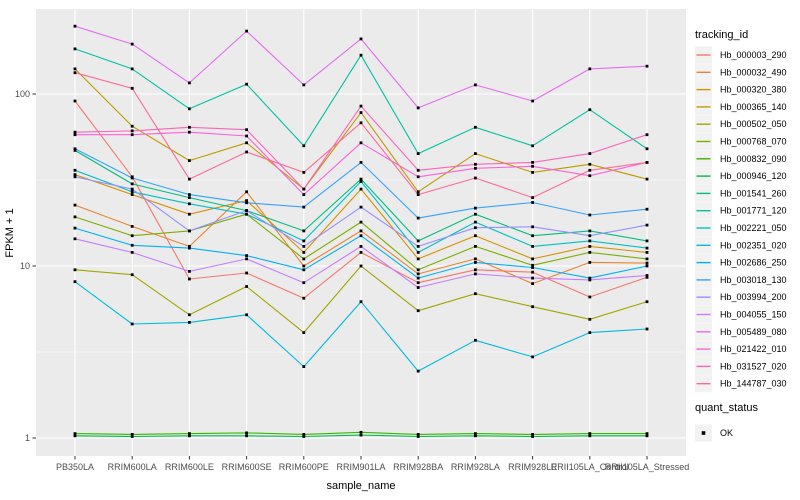  Describe the element at coordinates (361, 486) in the screenshot. I see `x-axis-title: sample_name` at that location.